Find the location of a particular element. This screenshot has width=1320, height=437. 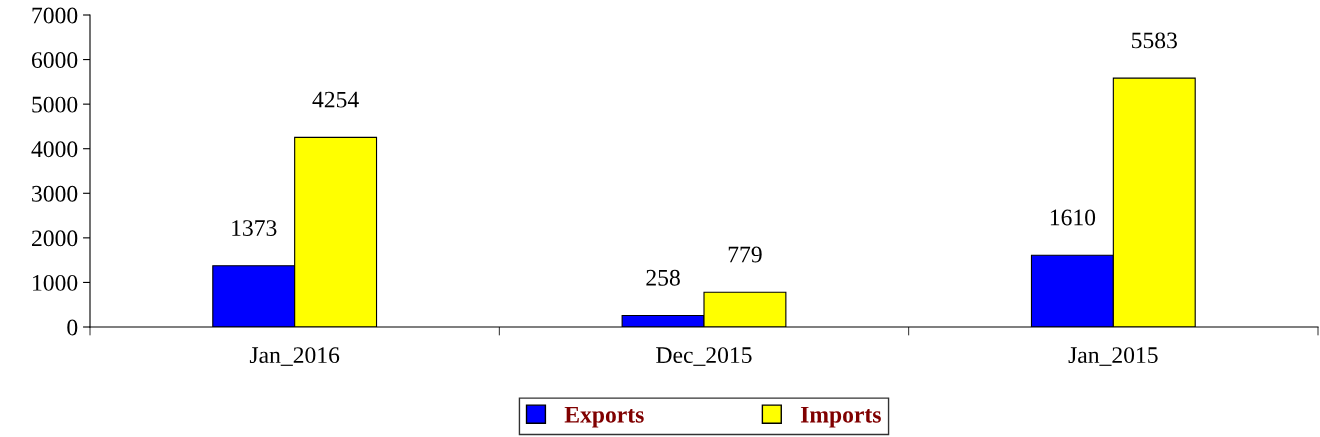

legend-label: Imports is located at coordinates (840, 417).